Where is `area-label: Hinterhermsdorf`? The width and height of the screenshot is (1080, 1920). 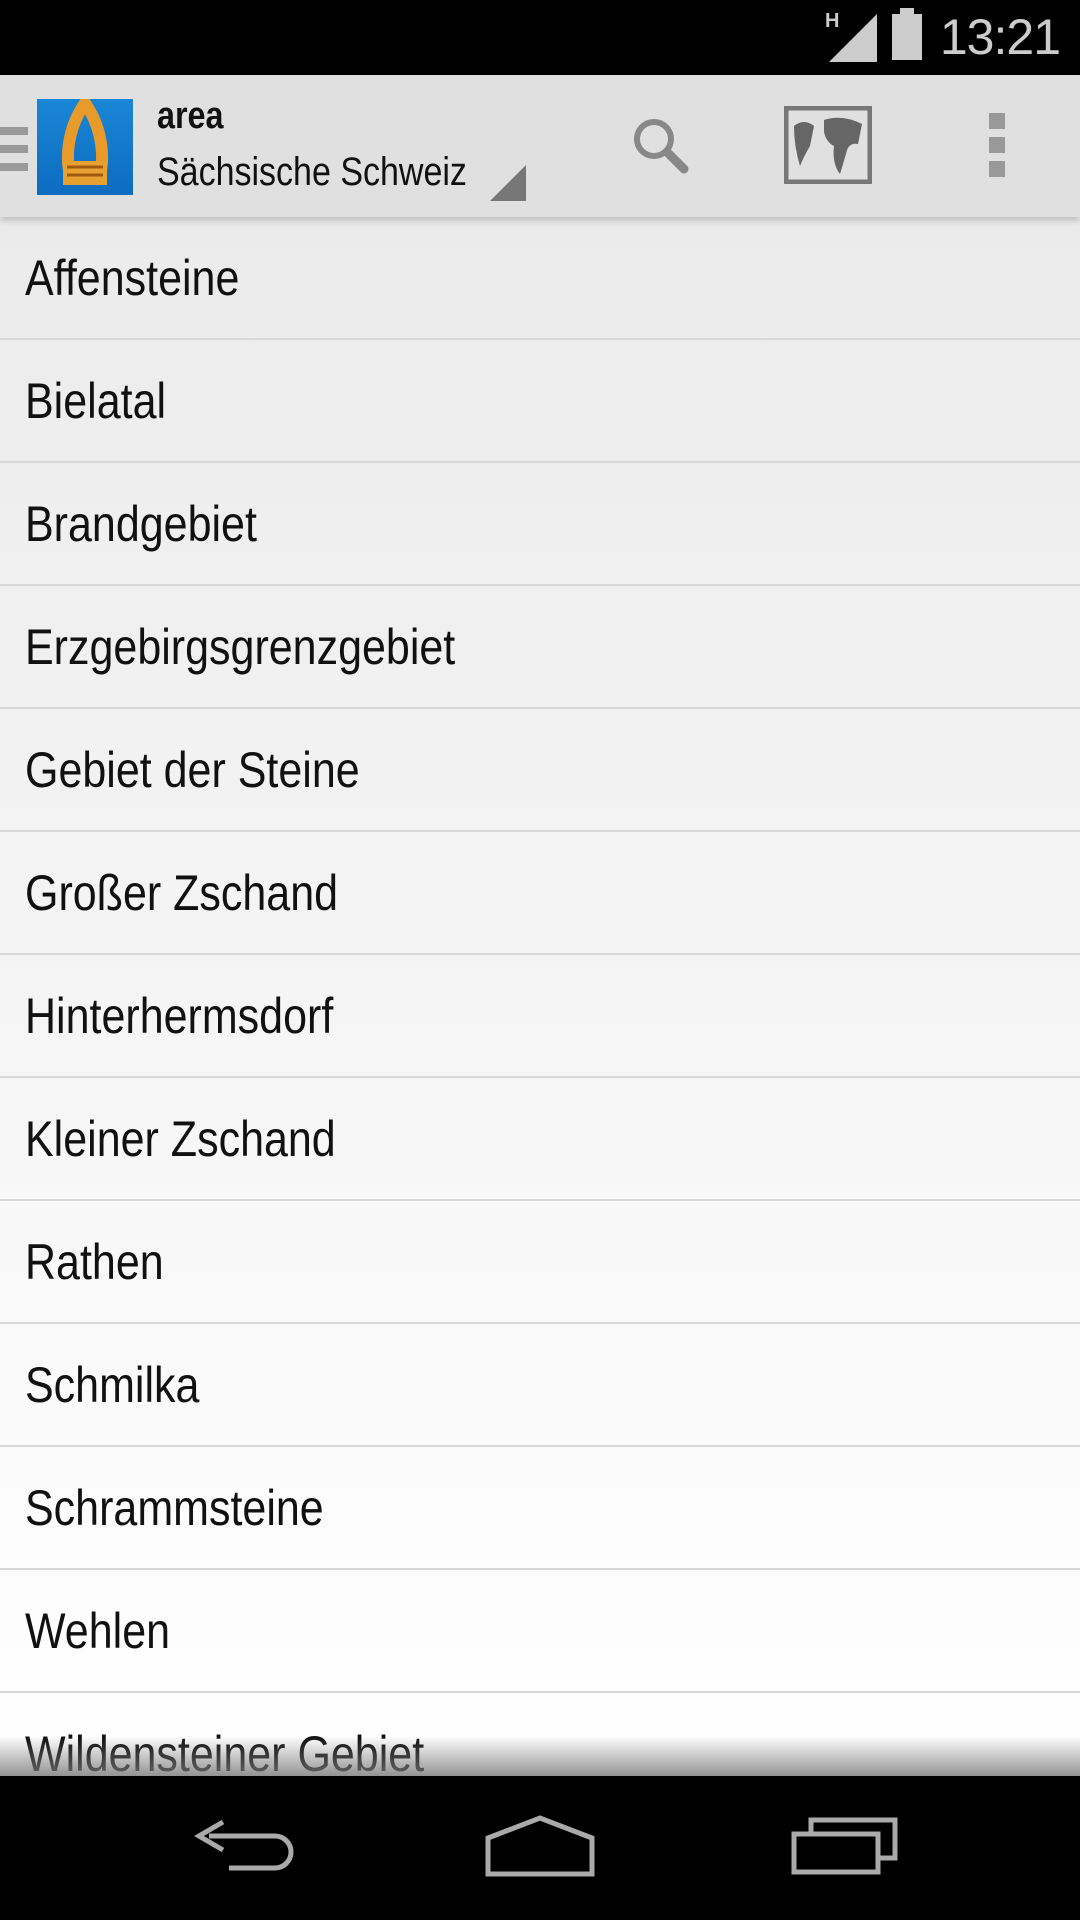 area-label: Hinterhermsdorf is located at coordinates (179, 1015).